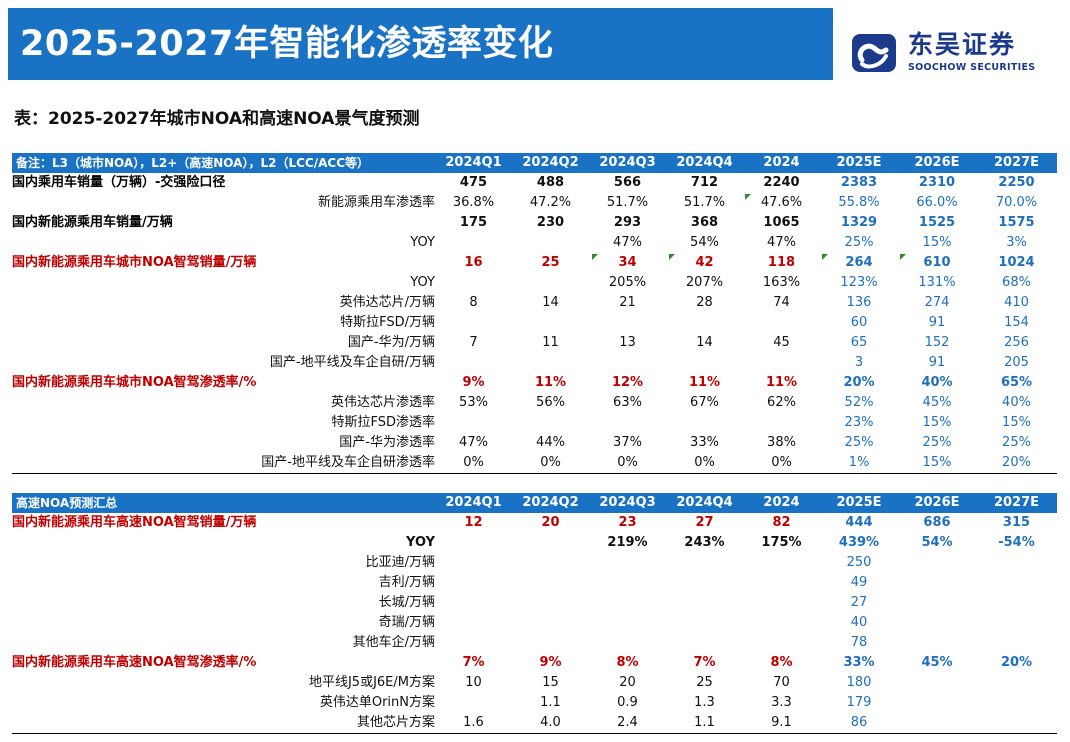  Describe the element at coordinates (550, 723) in the screenshot. I see `table-cell: 4.0` at that location.